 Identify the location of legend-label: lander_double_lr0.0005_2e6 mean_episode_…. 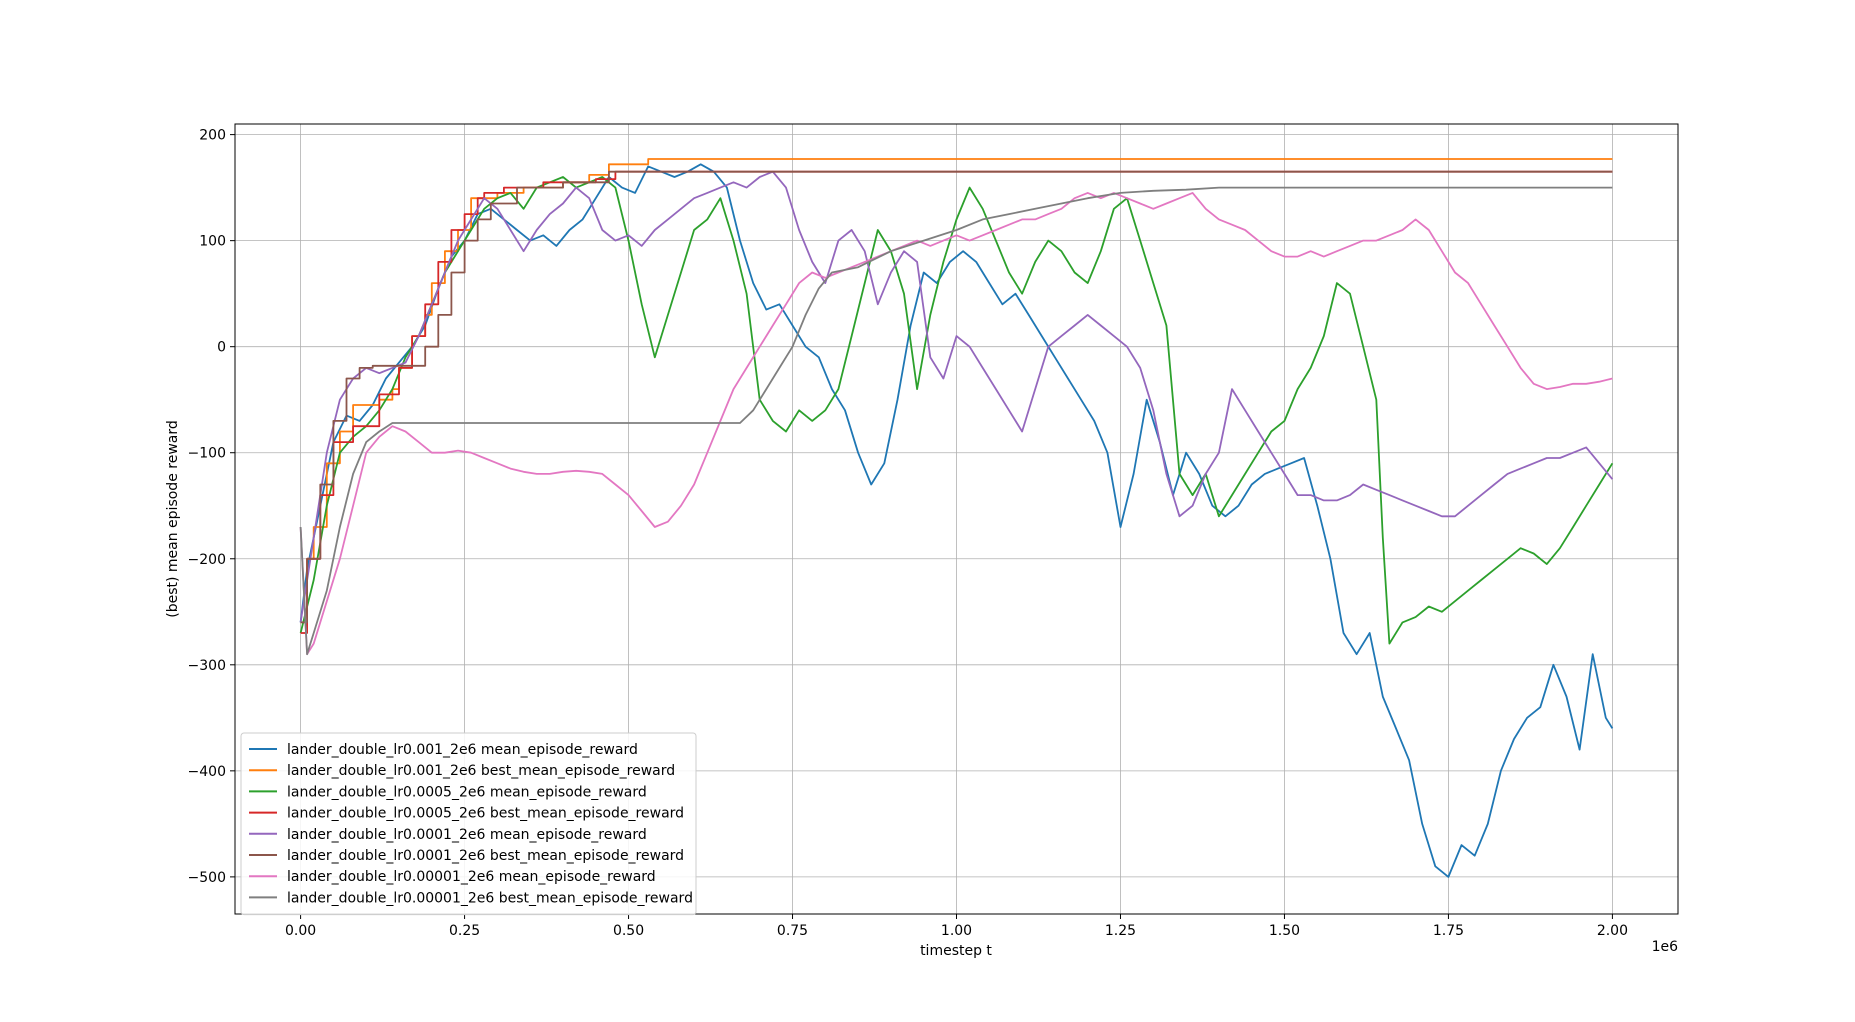
(467, 792).